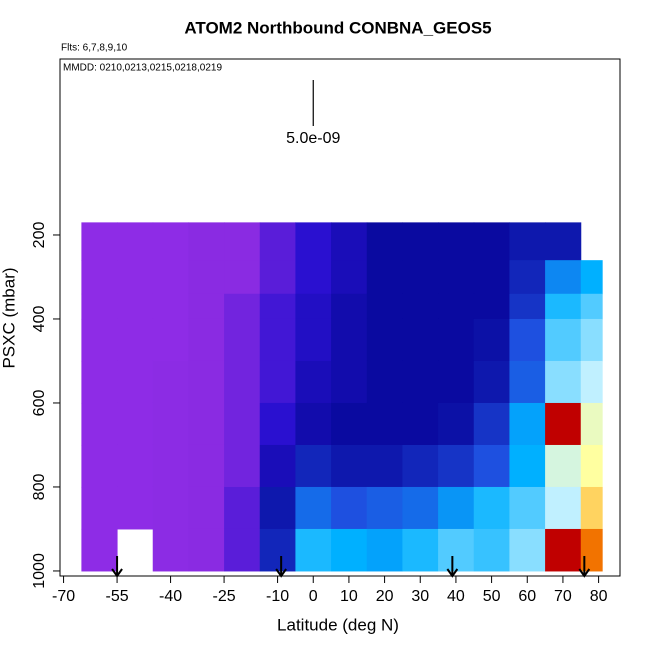 This screenshot has height=650, width=650. What do you see at coordinates (142, 68) in the screenshot?
I see `annotation: MMDD: 0210,0213,0215,0218,0219` at bounding box center [142, 68].